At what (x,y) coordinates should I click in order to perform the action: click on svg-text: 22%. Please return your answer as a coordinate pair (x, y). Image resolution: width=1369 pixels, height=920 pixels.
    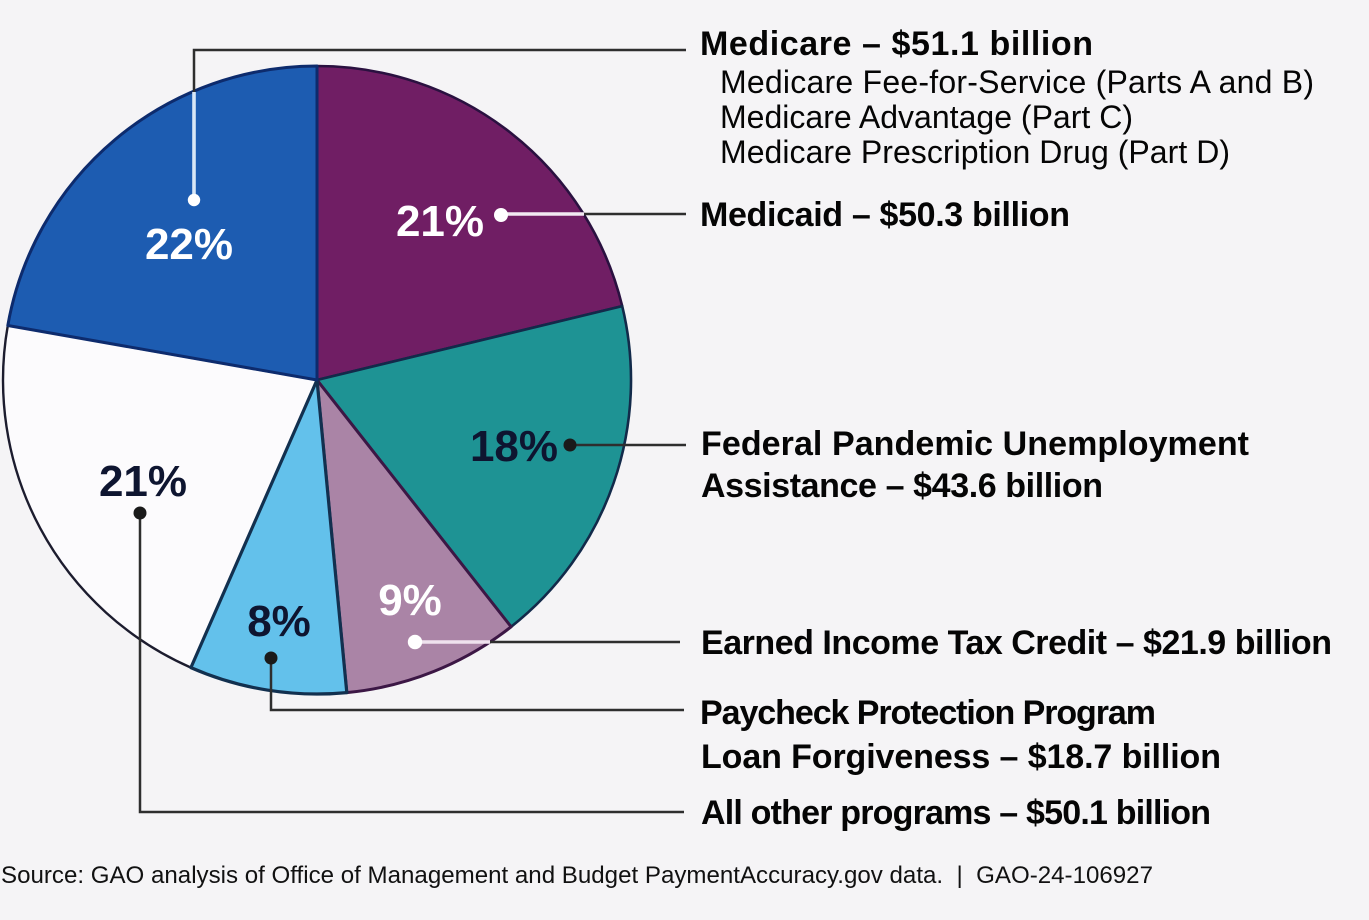
    Looking at the image, I should click on (189, 244).